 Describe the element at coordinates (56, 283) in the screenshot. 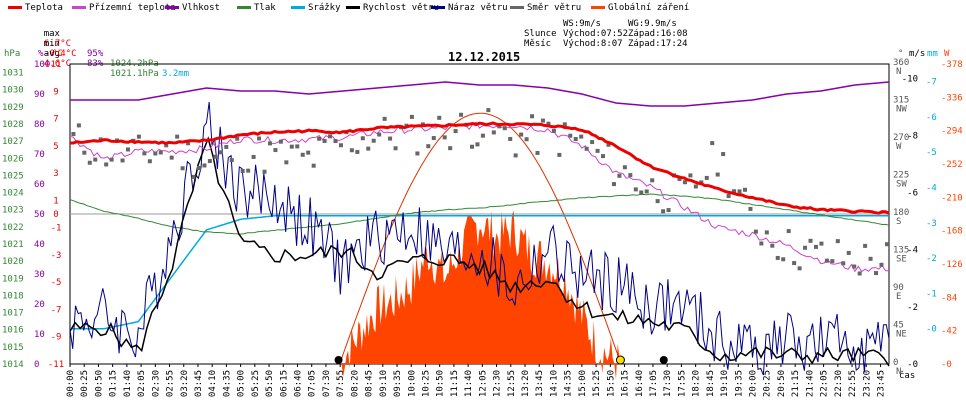

I see `temp-tick-label: -5` at that location.